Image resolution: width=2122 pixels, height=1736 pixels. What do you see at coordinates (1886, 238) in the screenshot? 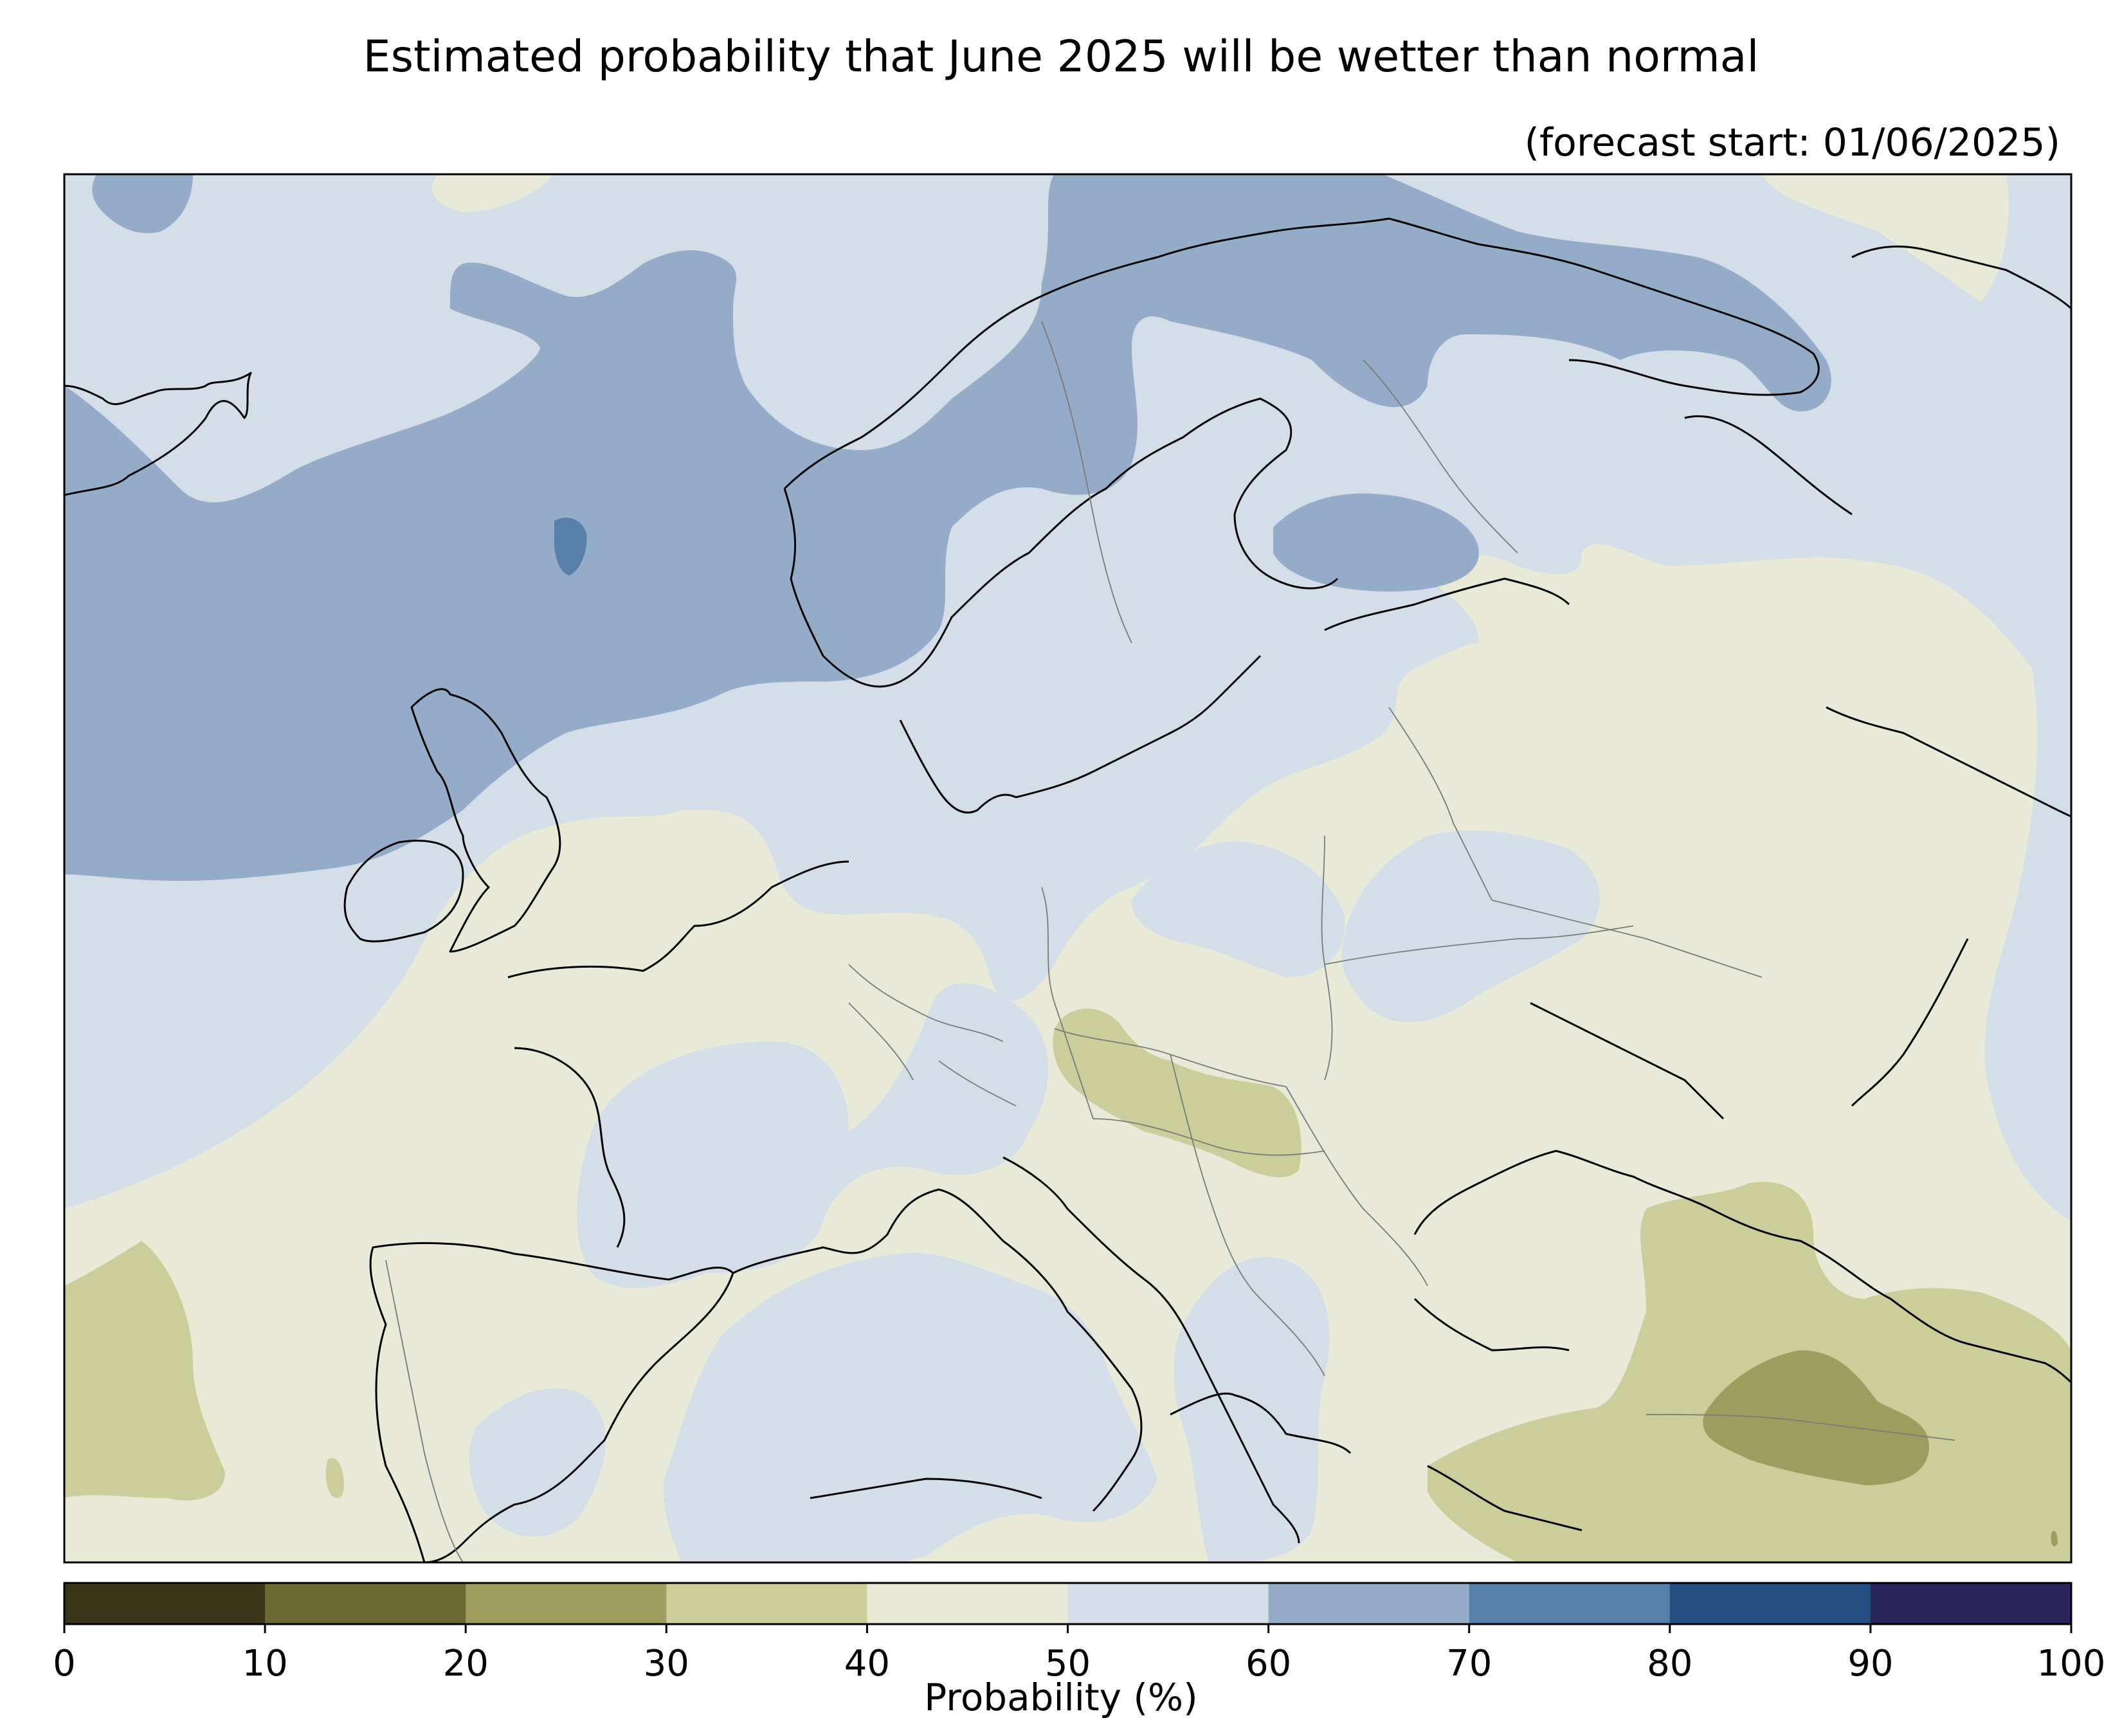
I see `band-40-50-north-east` at bounding box center [1886, 238].